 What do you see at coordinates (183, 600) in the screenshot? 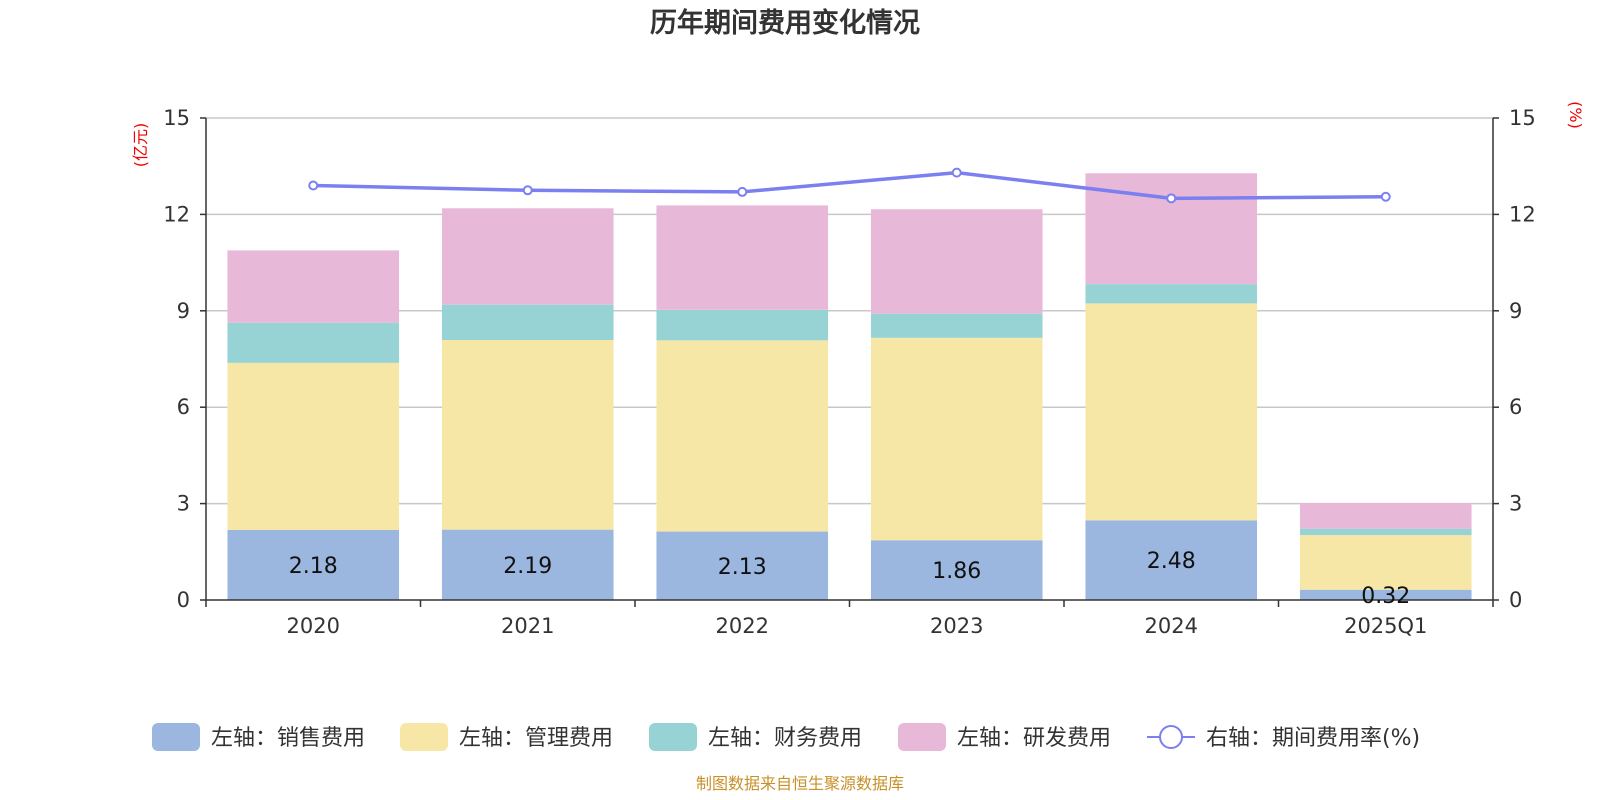
I see `left-axis-tick-label: 0` at bounding box center [183, 600].